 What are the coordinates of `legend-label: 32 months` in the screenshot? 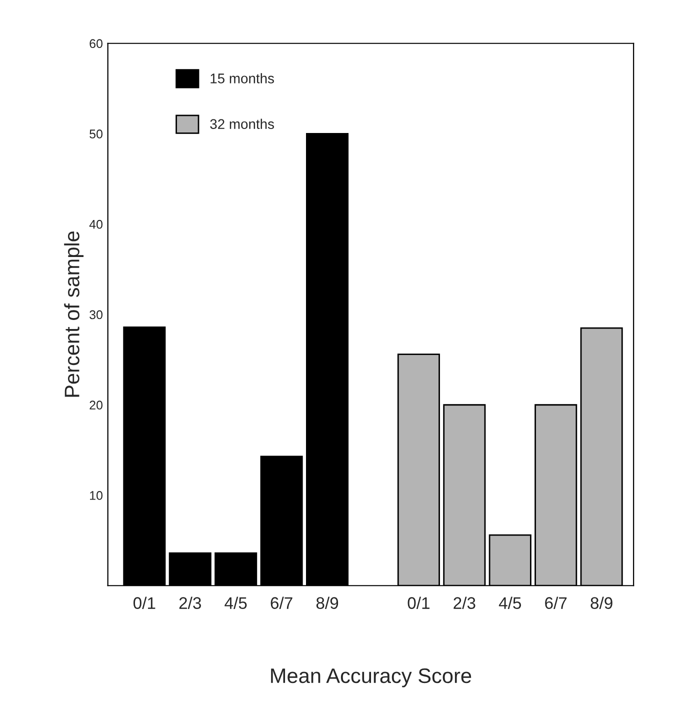 It's located at (242, 124).